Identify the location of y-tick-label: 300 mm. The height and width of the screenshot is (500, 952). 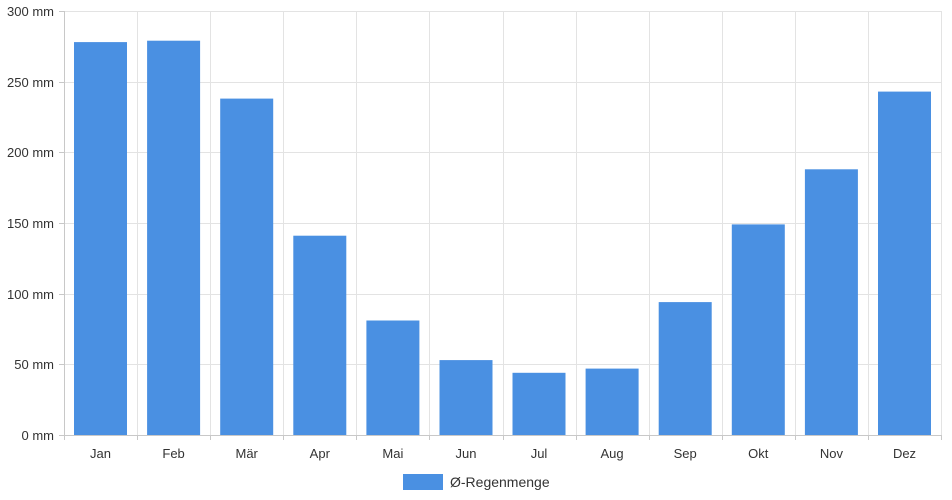
(30, 11).